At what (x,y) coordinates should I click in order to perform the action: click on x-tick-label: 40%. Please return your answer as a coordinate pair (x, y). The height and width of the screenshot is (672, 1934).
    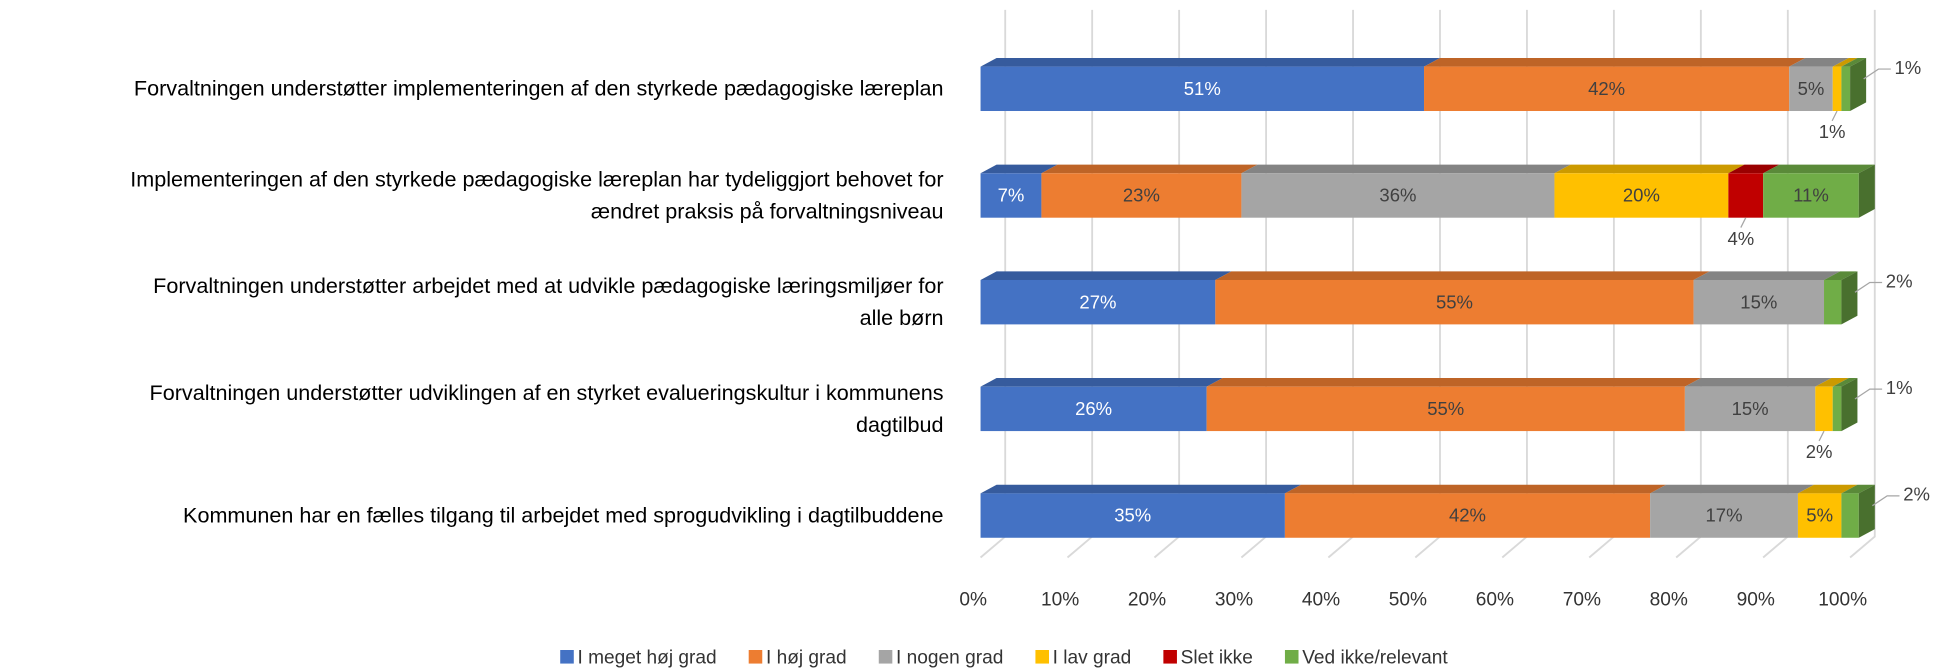
    Looking at the image, I should click on (1321, 600).